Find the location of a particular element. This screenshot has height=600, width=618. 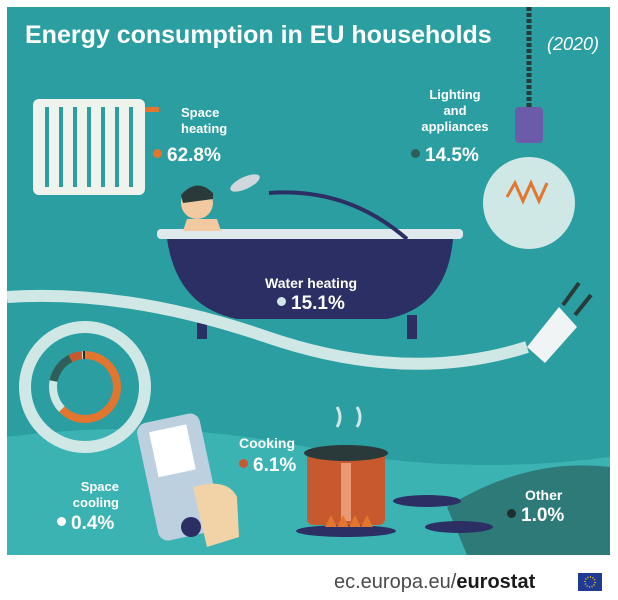

remote-control-icon is located at coordinates (188, 480).